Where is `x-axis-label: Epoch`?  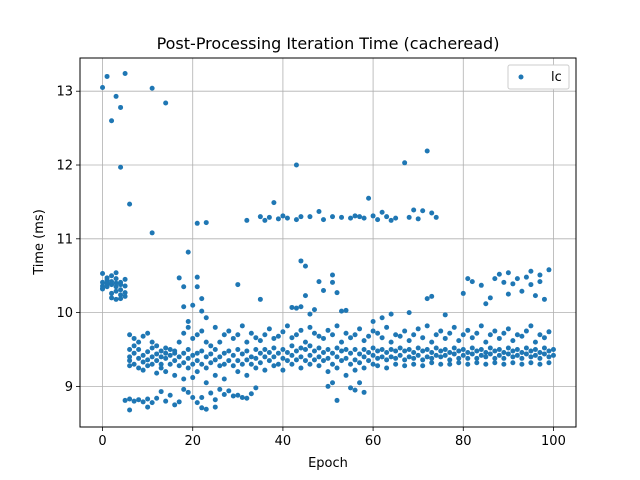
x-axis-label: Epoch is located at coordinates (328, 463).